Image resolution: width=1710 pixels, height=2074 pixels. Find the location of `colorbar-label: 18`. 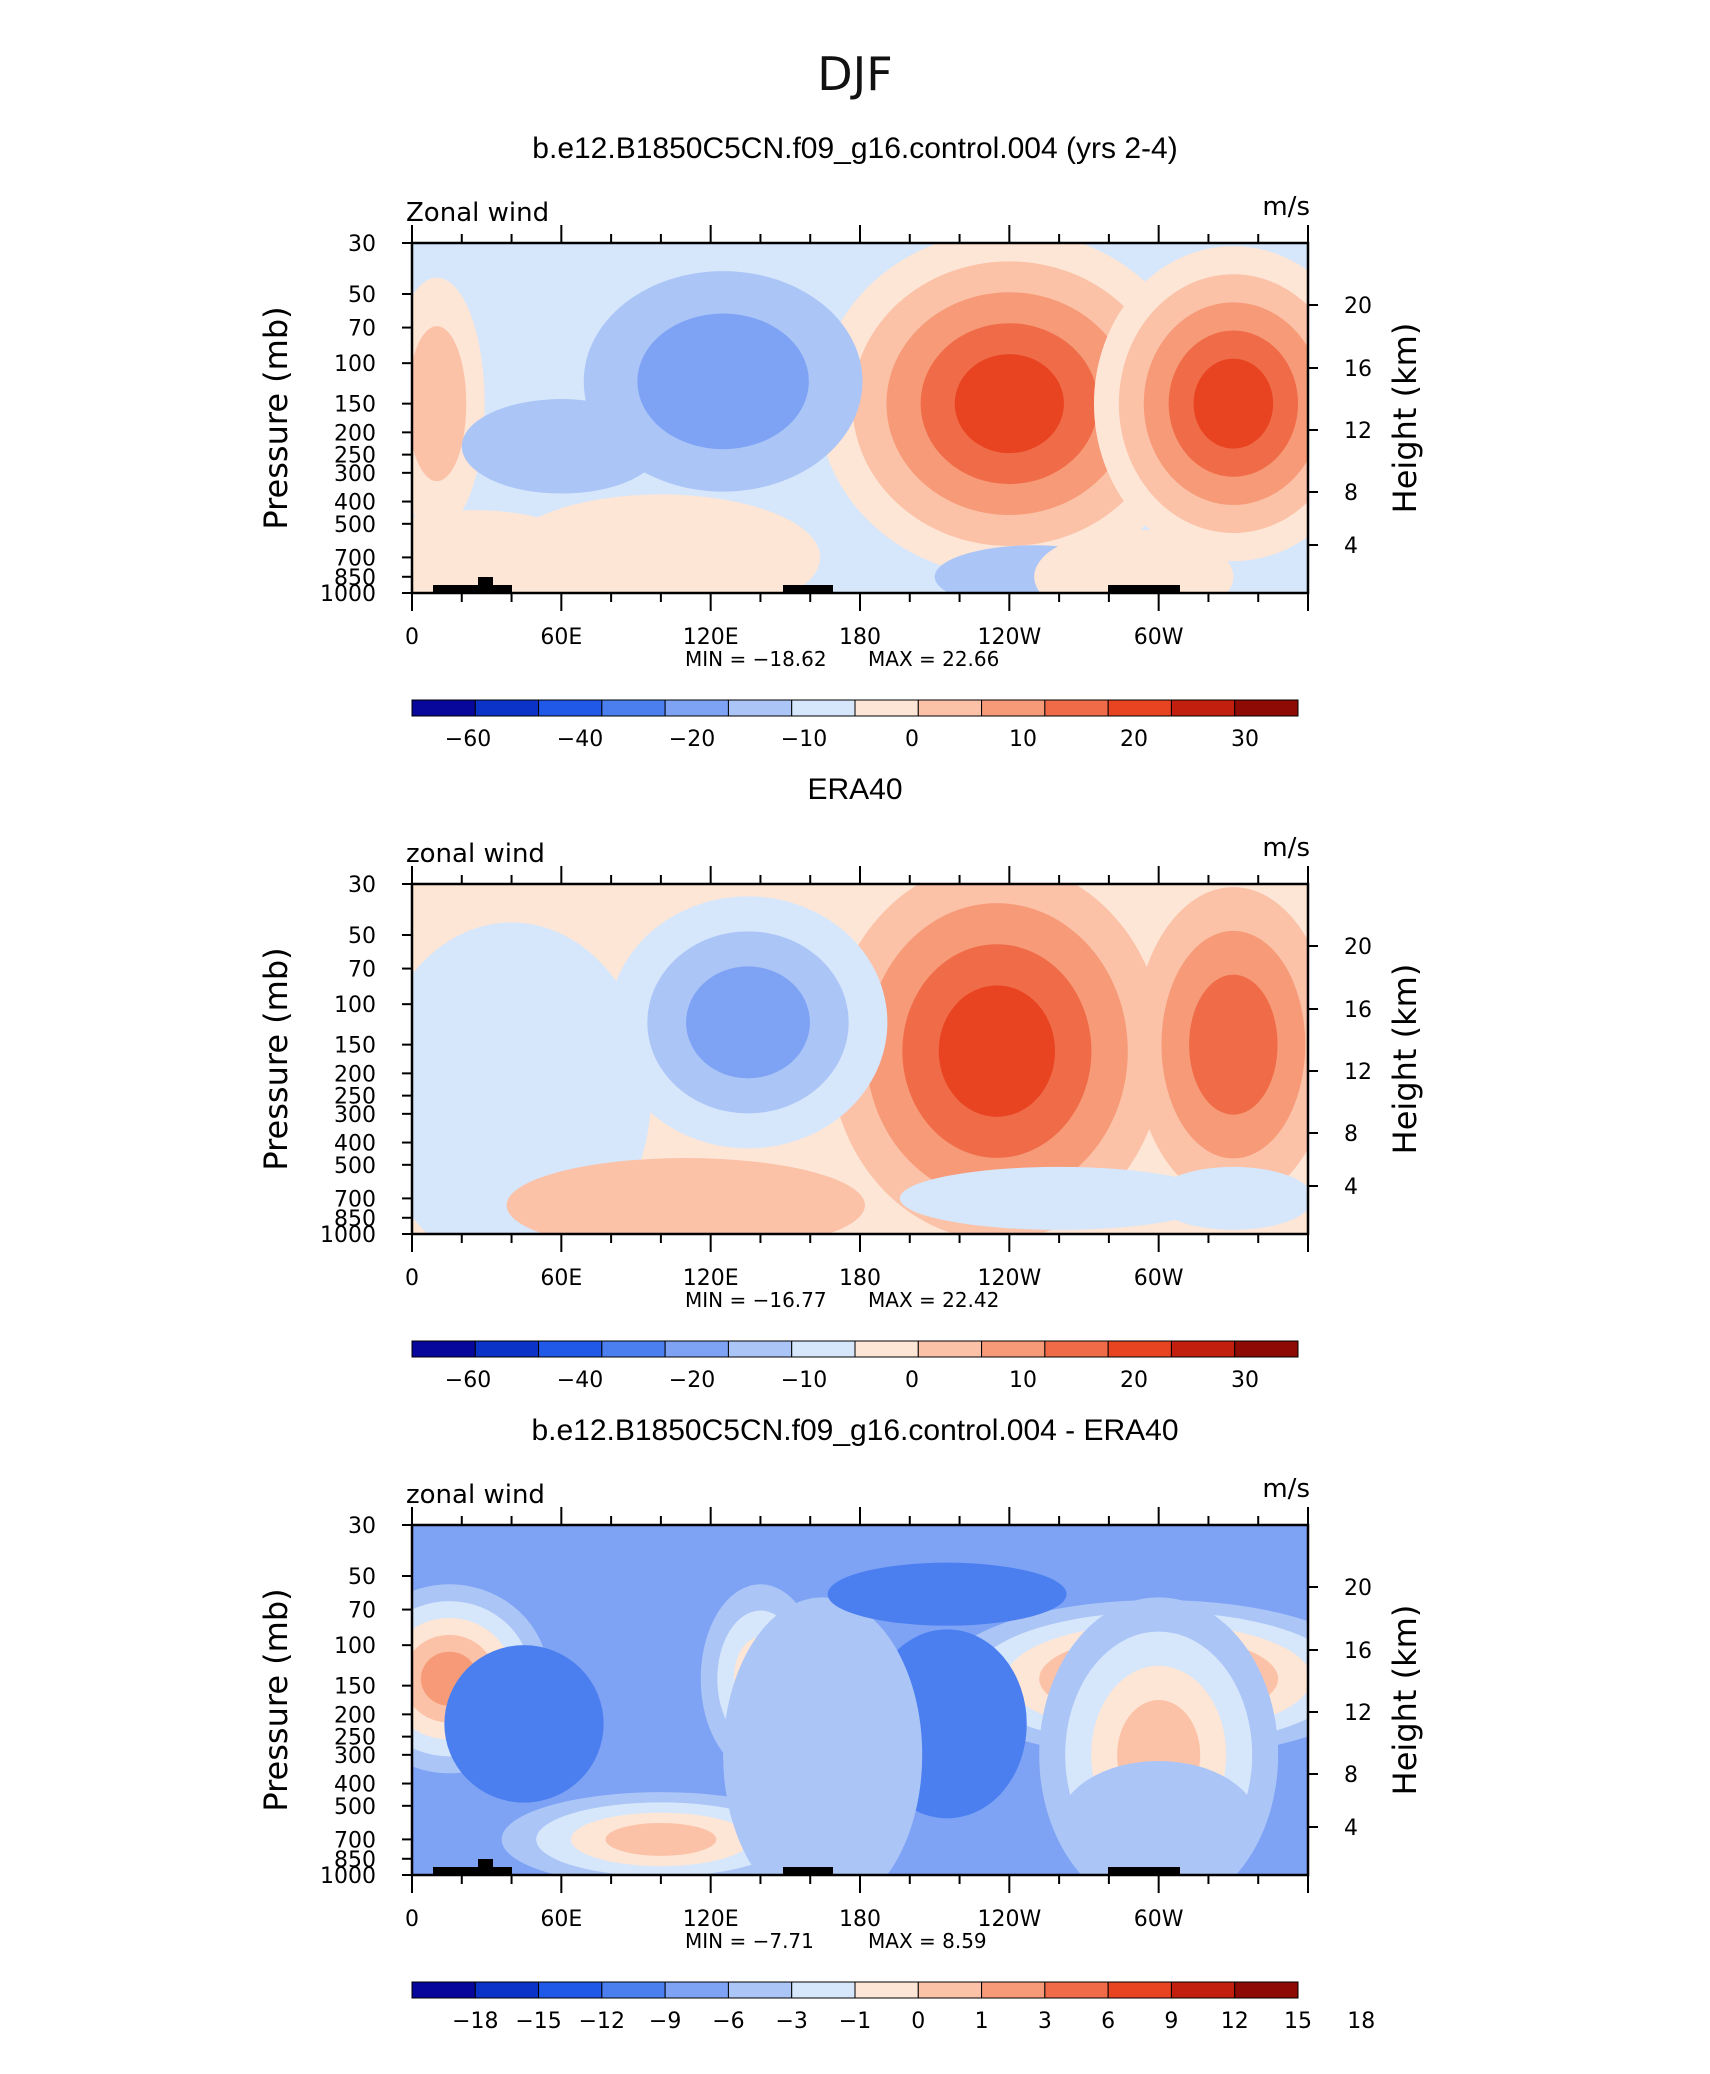

colorbar-label: 18 is located at coordinates (1361, 2021).